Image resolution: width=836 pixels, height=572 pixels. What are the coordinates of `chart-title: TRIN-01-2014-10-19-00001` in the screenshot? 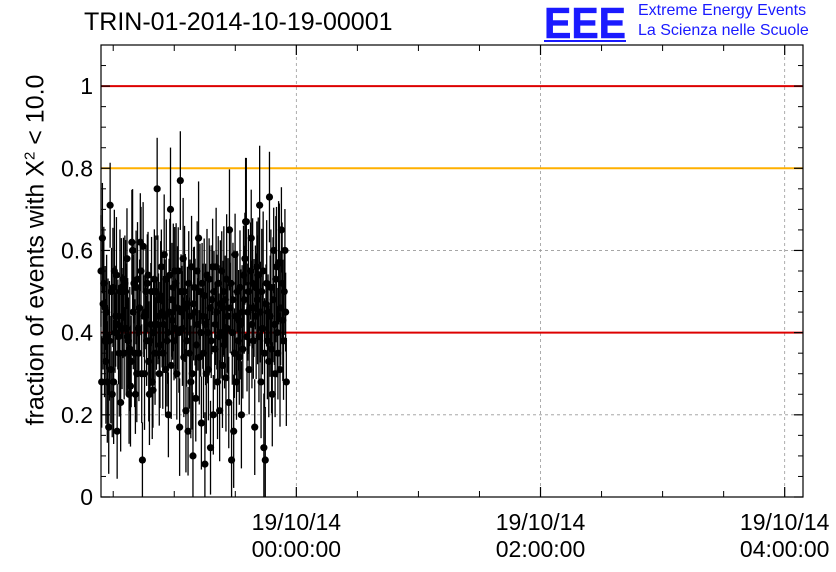 It's located at (238, 22).